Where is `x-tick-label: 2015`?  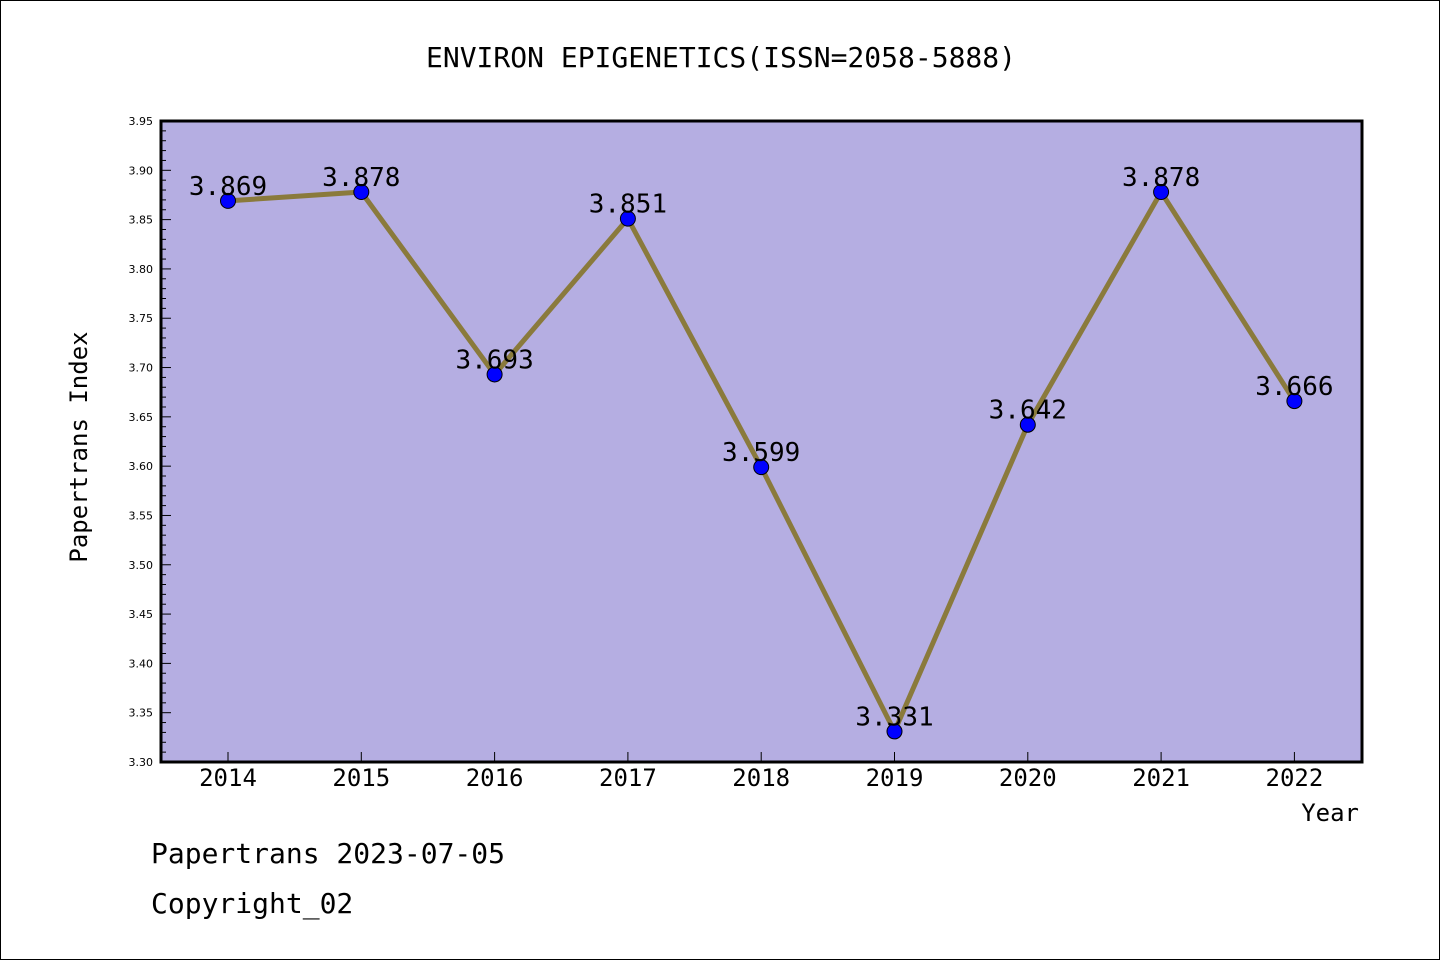 x-tick-label: 2015 is located at coordinates (361, 778).